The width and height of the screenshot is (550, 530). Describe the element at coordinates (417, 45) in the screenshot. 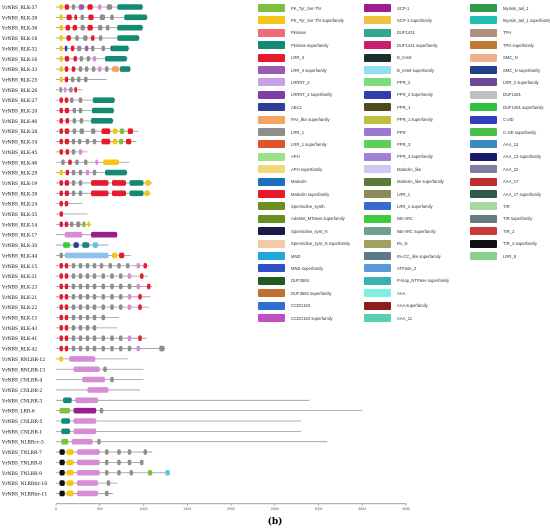

I see `legend-label: DUF1431 superfamily` at that location.